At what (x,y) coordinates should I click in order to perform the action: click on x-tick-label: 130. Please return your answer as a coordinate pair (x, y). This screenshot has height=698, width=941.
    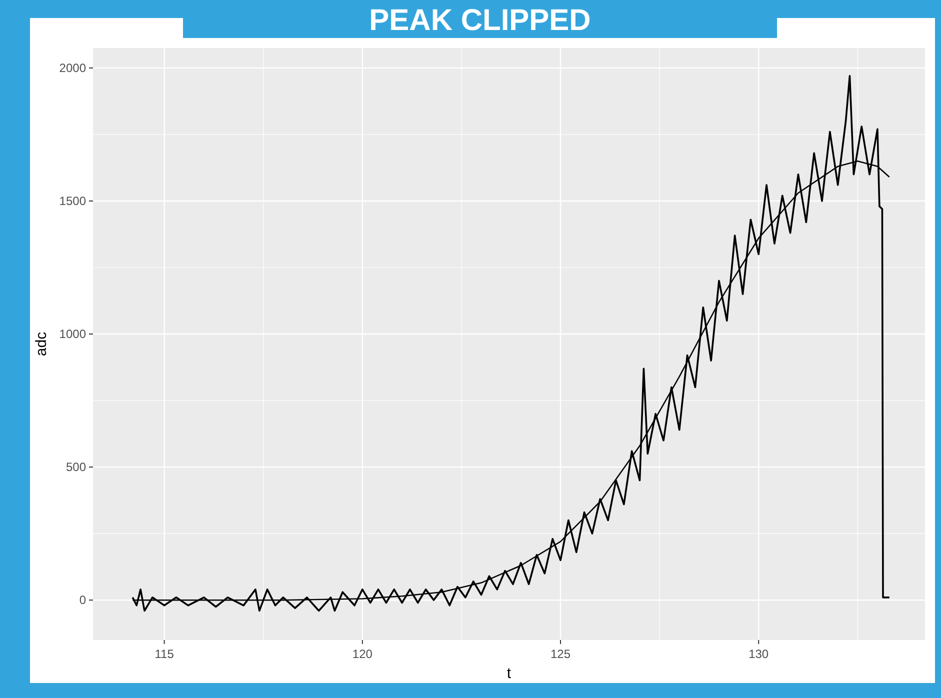
    Looking at the image, I should click on (758, 654).